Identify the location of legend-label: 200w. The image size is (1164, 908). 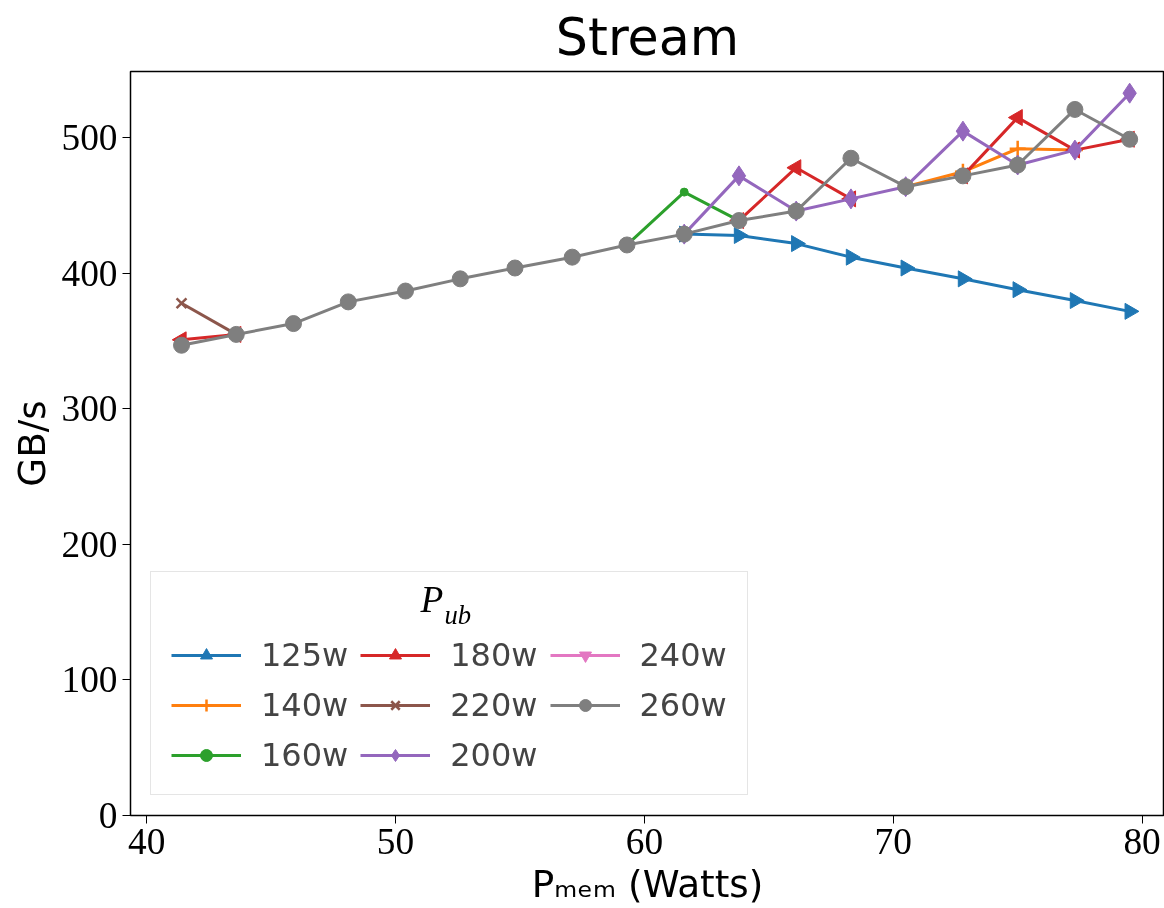
(494, 755).